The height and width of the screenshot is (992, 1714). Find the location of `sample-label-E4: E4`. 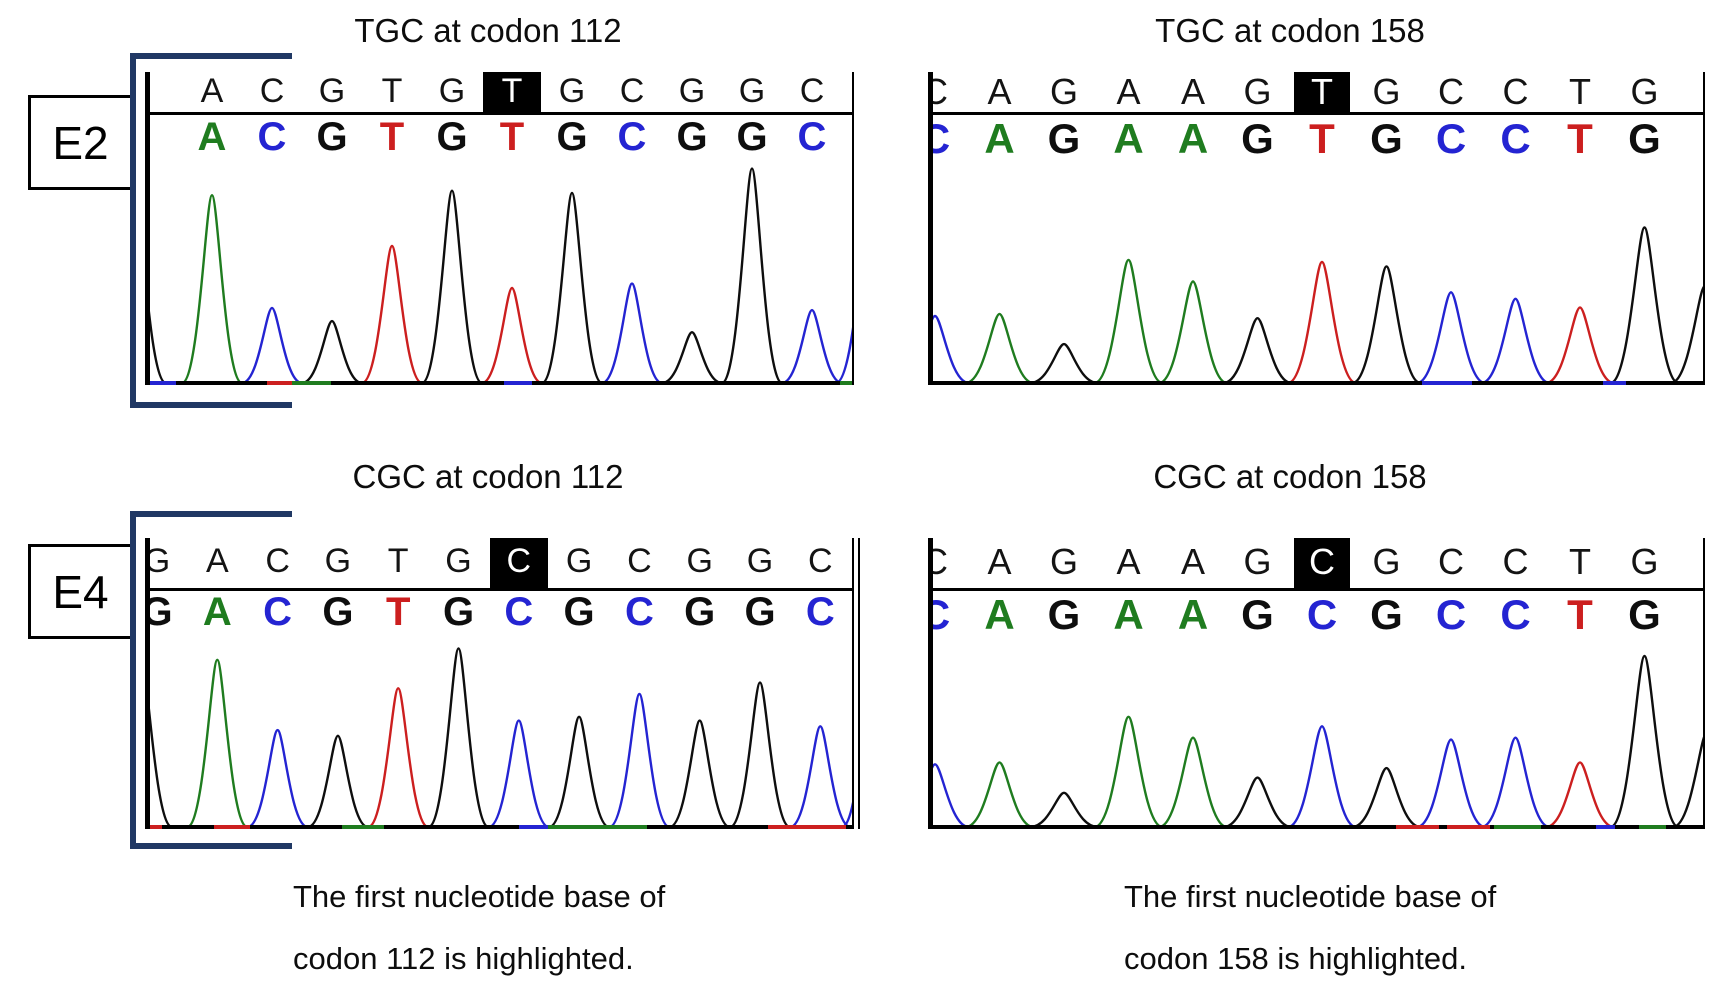

sample-label-E4: E4 is located at coordinates (80, 591).